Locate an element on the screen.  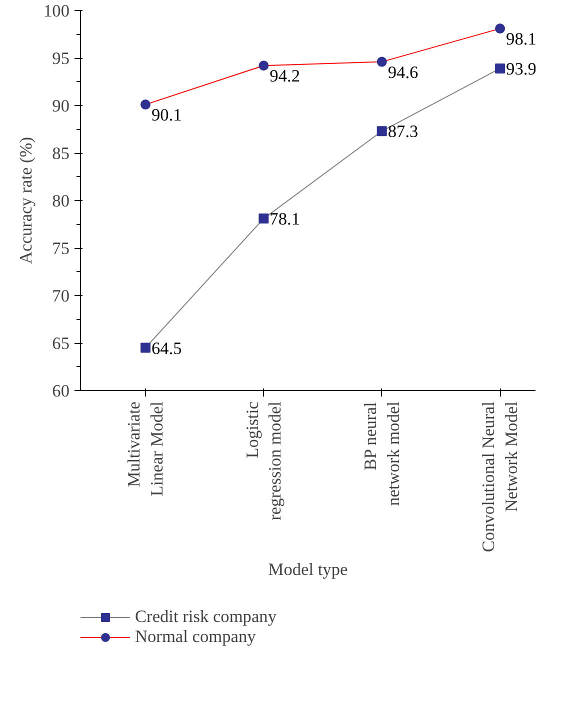
data-label: 94.6 is located at coordinates (403, 72).